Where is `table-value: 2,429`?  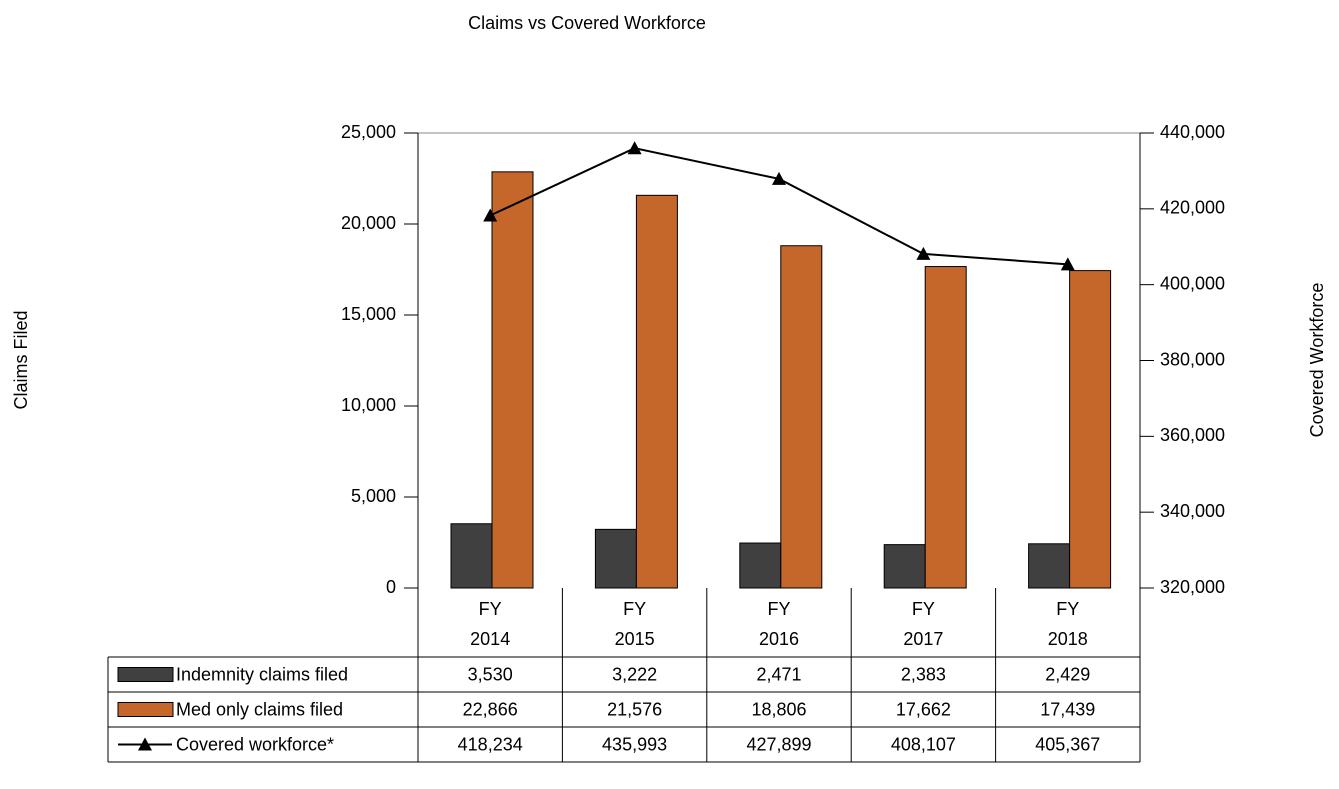
table-value: 2,429 is located at coordinates (1067, 674).